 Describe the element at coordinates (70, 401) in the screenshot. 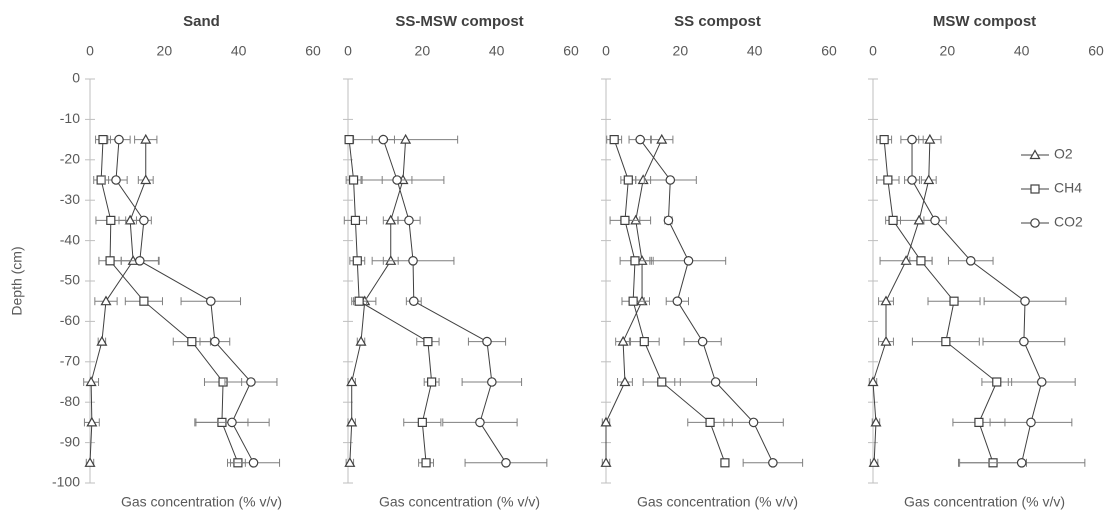

I see `y-tick-label: -80` at that location.